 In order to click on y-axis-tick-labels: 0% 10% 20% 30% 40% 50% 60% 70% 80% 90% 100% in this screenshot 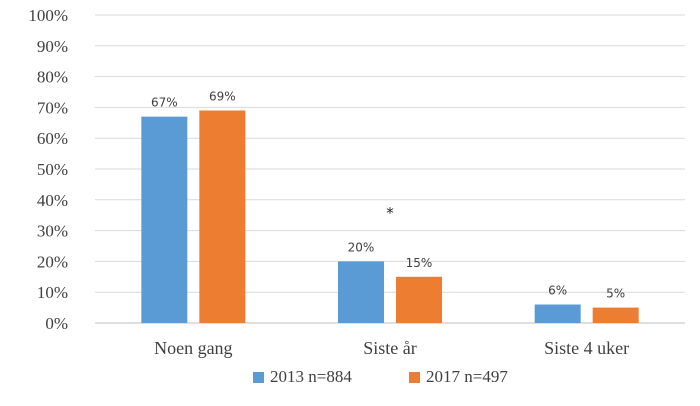, I will do `click(48, 169)`.